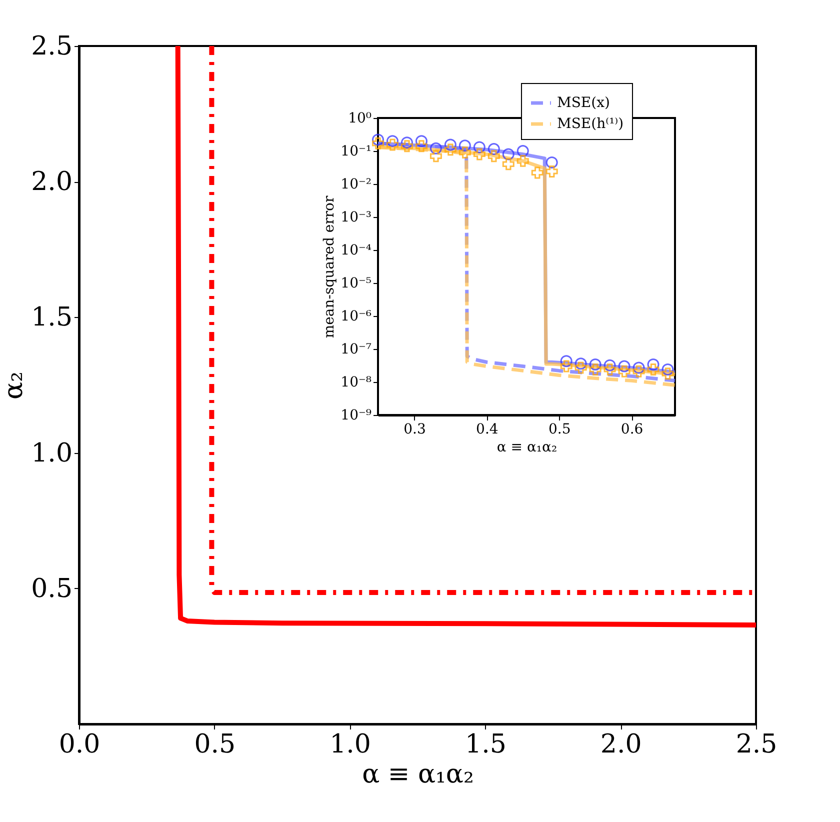 Image resolution: width=840 pixels, height=822 pixels. What do you see at coordinates (330, 267) in the screenshot?
I see `y-axis-title: mean-squared error` at bounding box center [330, 267].